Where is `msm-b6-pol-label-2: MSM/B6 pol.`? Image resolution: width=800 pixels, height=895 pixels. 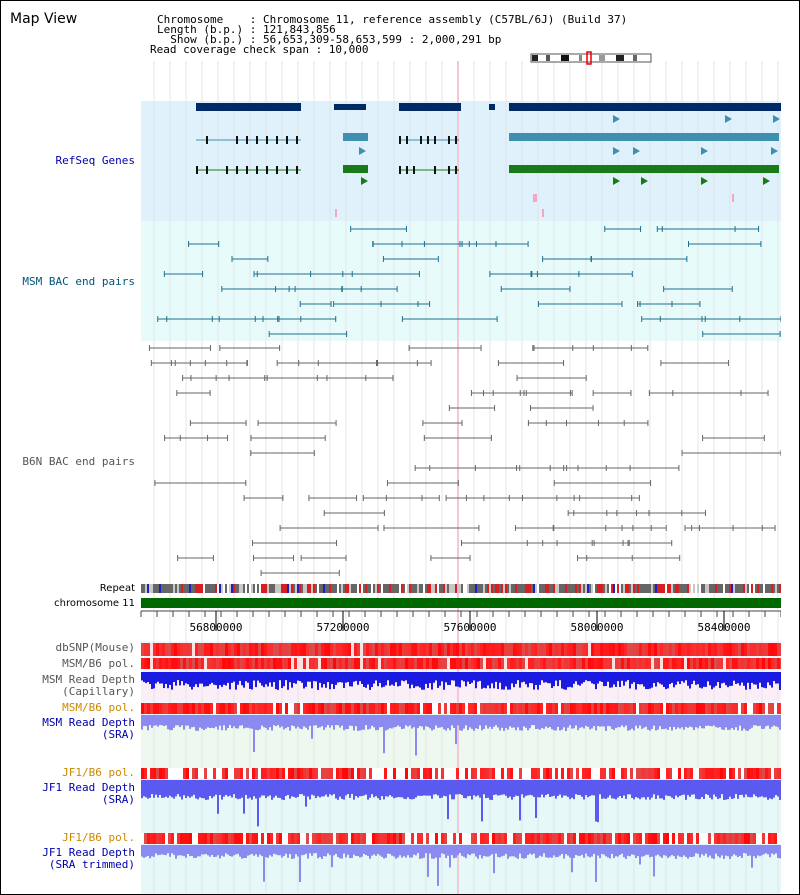
msm-b6-pol-label-2: MSM/B6 pol. is located at coordinates (98, 707).